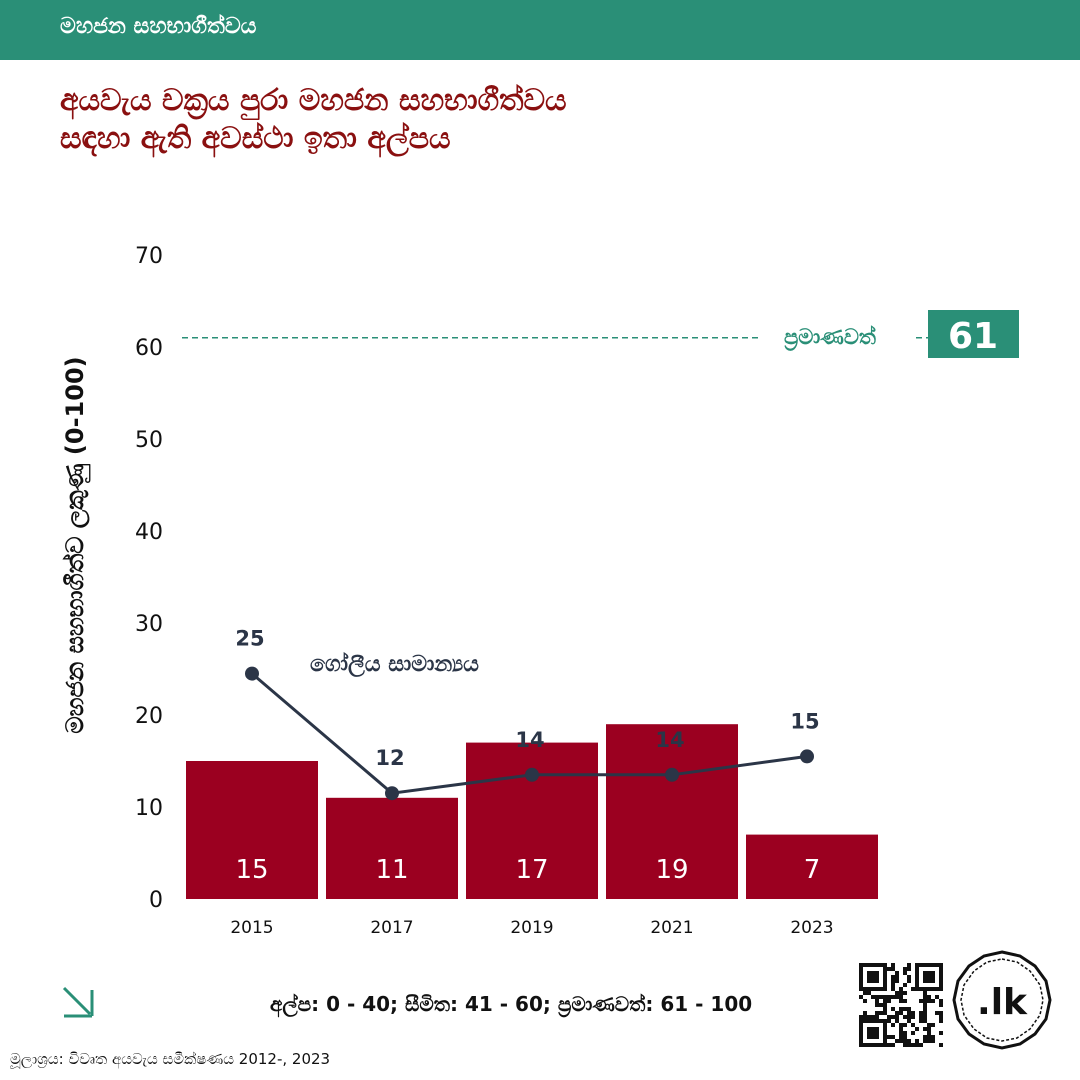 The height and width of the screenshot is (1080, 1080). I want to click on x-tick-label: 2021, so click(671, 928).